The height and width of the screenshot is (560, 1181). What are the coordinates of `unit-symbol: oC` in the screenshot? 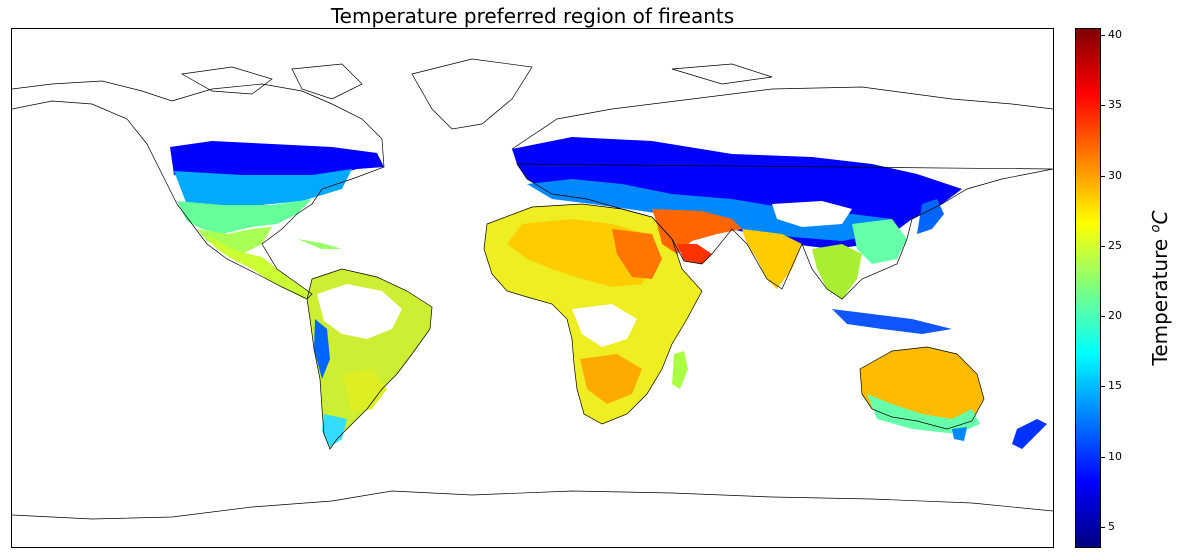 It's located at (1160, 221).